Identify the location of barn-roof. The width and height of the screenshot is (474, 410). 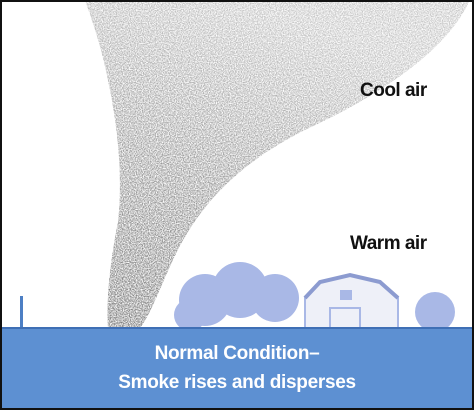
(351, 286).